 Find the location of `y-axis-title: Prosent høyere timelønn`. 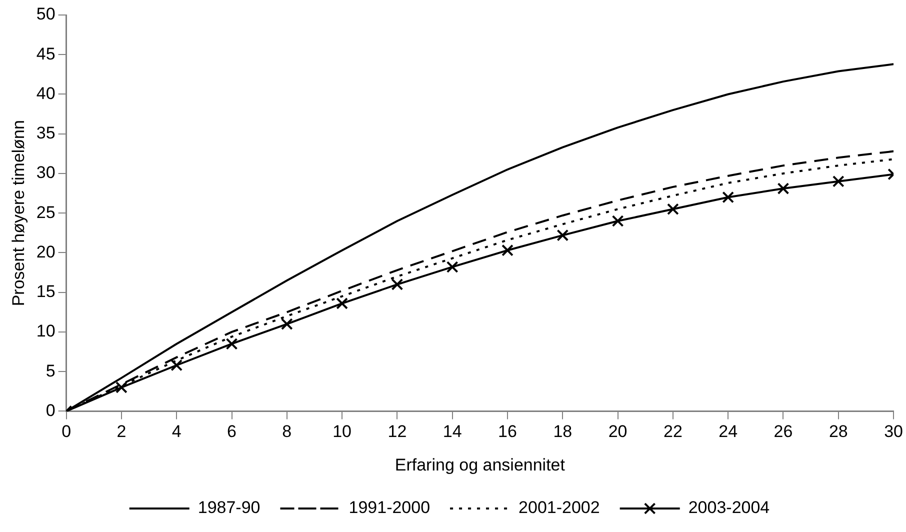

y-axis-title: Prosent høyere timelønn is located at coordinates (18, 213).